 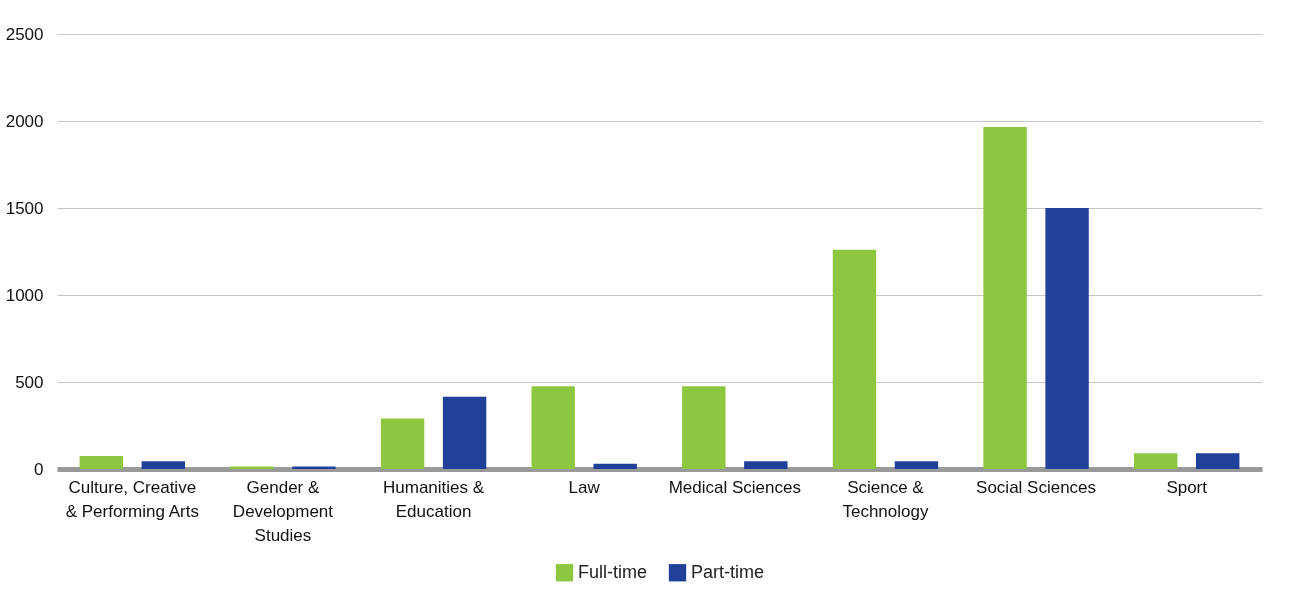 What do you see at coordinates (728, 571) in the screenshot?
I see `legend-label: Part-time` at bounding box center [728, 571].